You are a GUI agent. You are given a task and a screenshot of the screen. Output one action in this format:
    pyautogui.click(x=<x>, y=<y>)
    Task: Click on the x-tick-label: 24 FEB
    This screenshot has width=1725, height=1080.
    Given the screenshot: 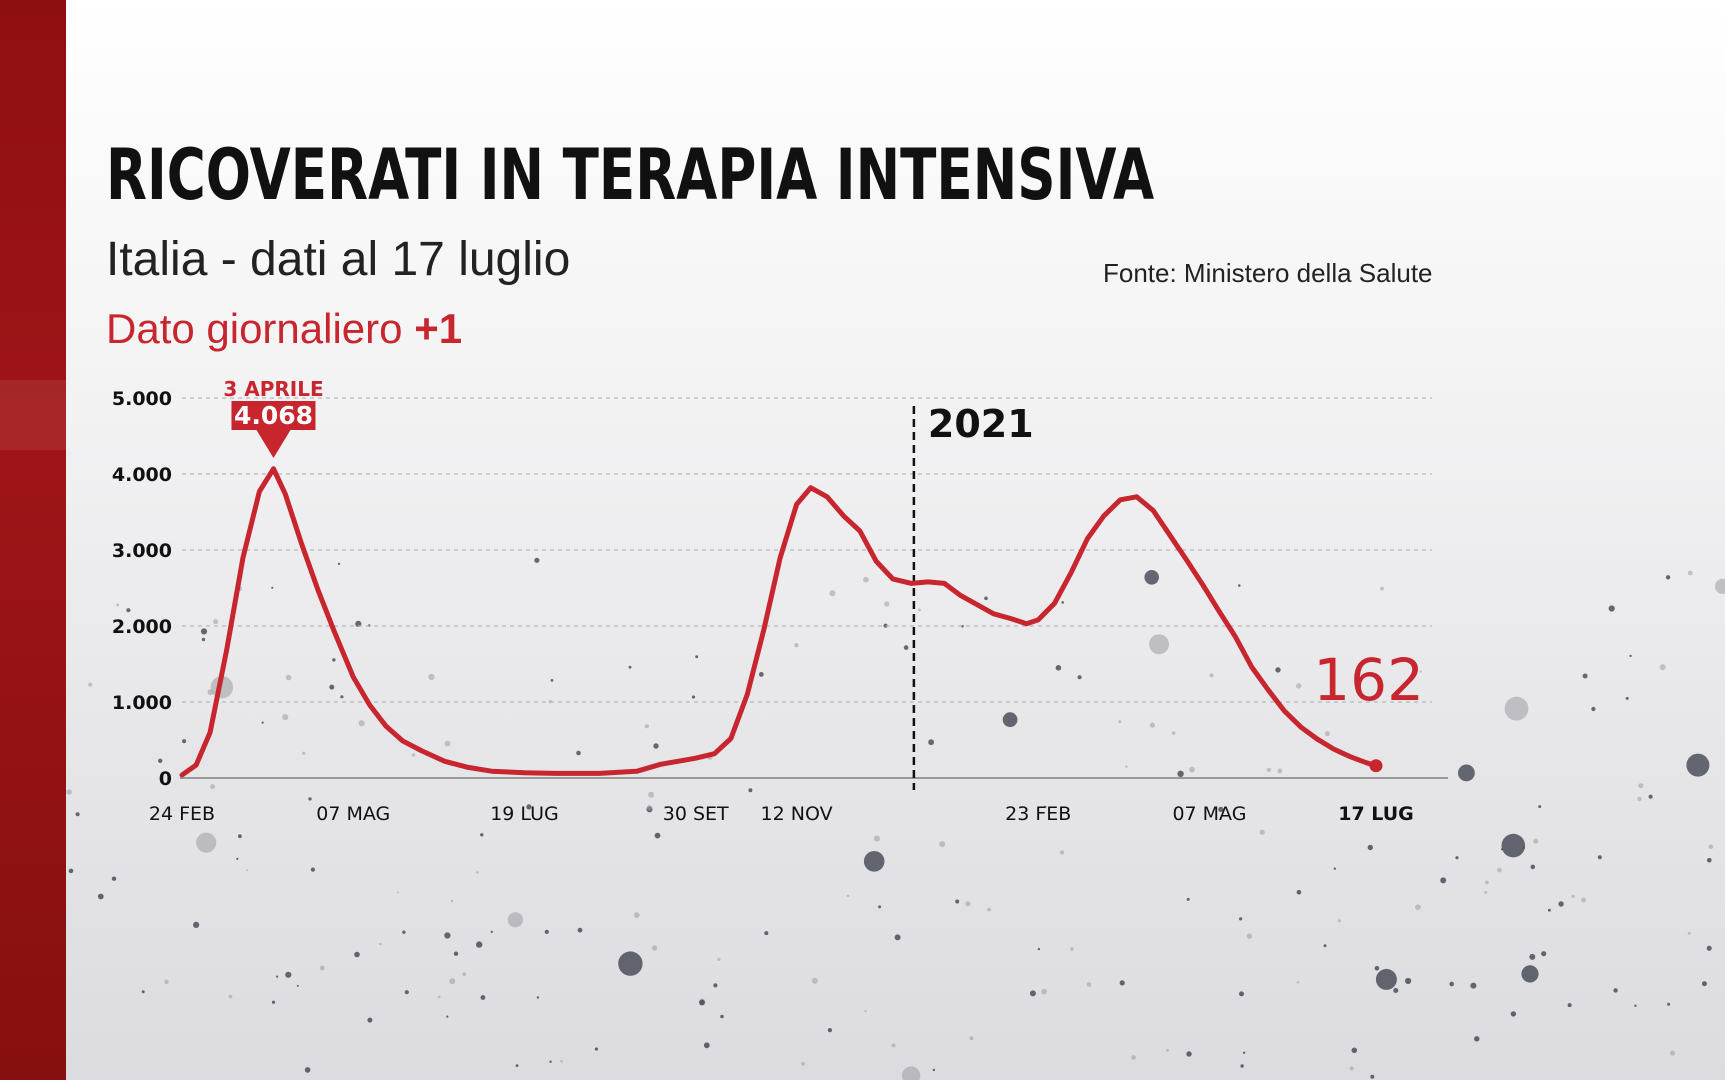 What is the action you would take?
    pyautogui.click(x=182, y=814)
    